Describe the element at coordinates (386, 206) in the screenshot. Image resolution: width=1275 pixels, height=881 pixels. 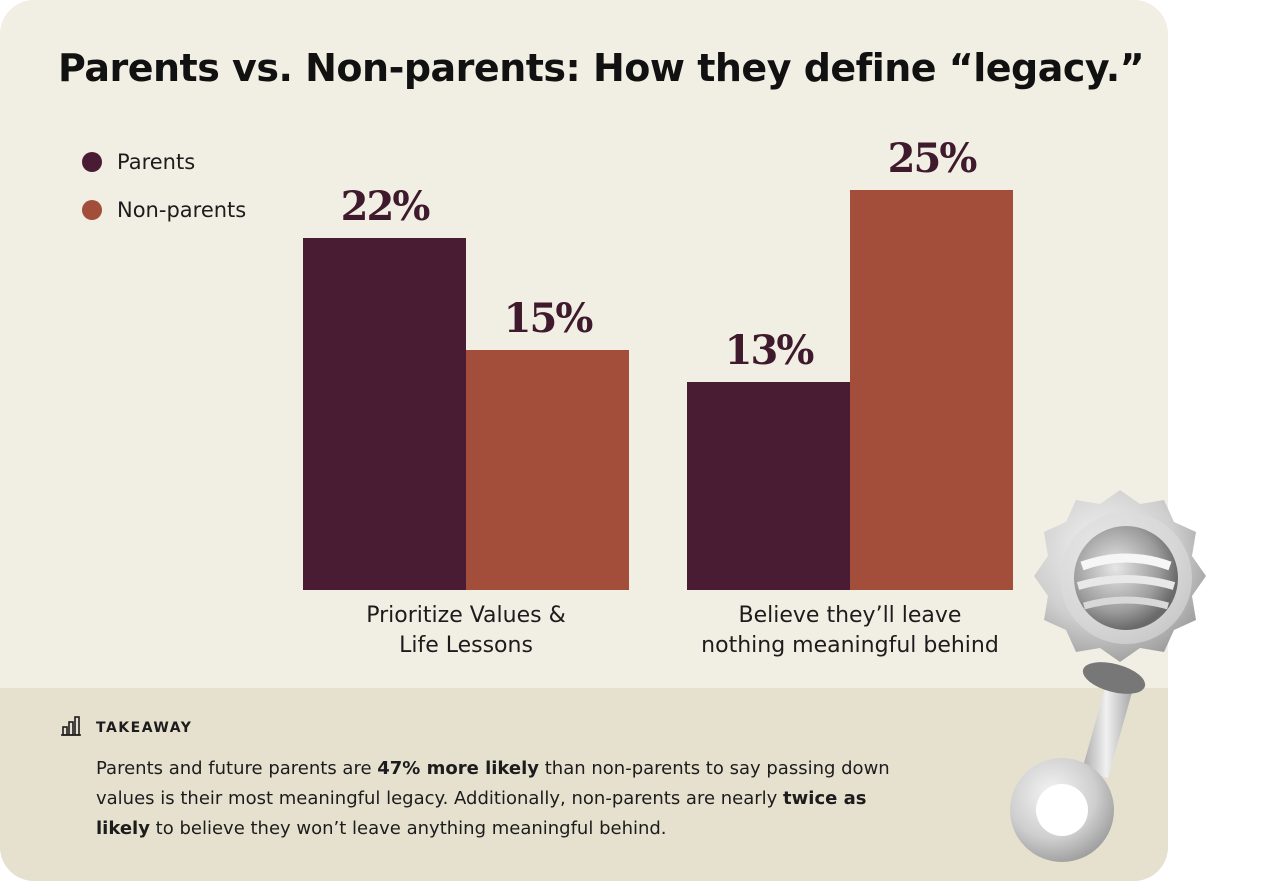
I see `value-label-parents-0: 22%` at that location.